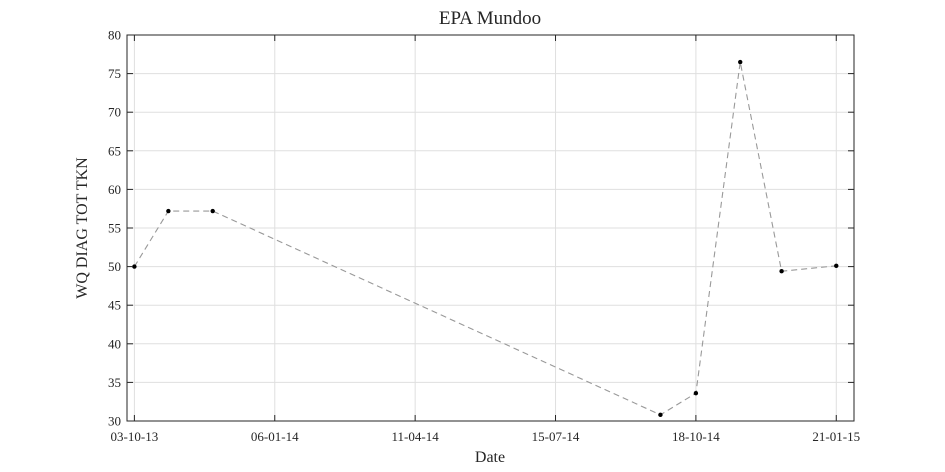 This screenshot has height=472, width=945. What do you see at coordinates (114, 189) in the screenshot?
I see `y-tick-label: 60` at bounding box center [114, 189].